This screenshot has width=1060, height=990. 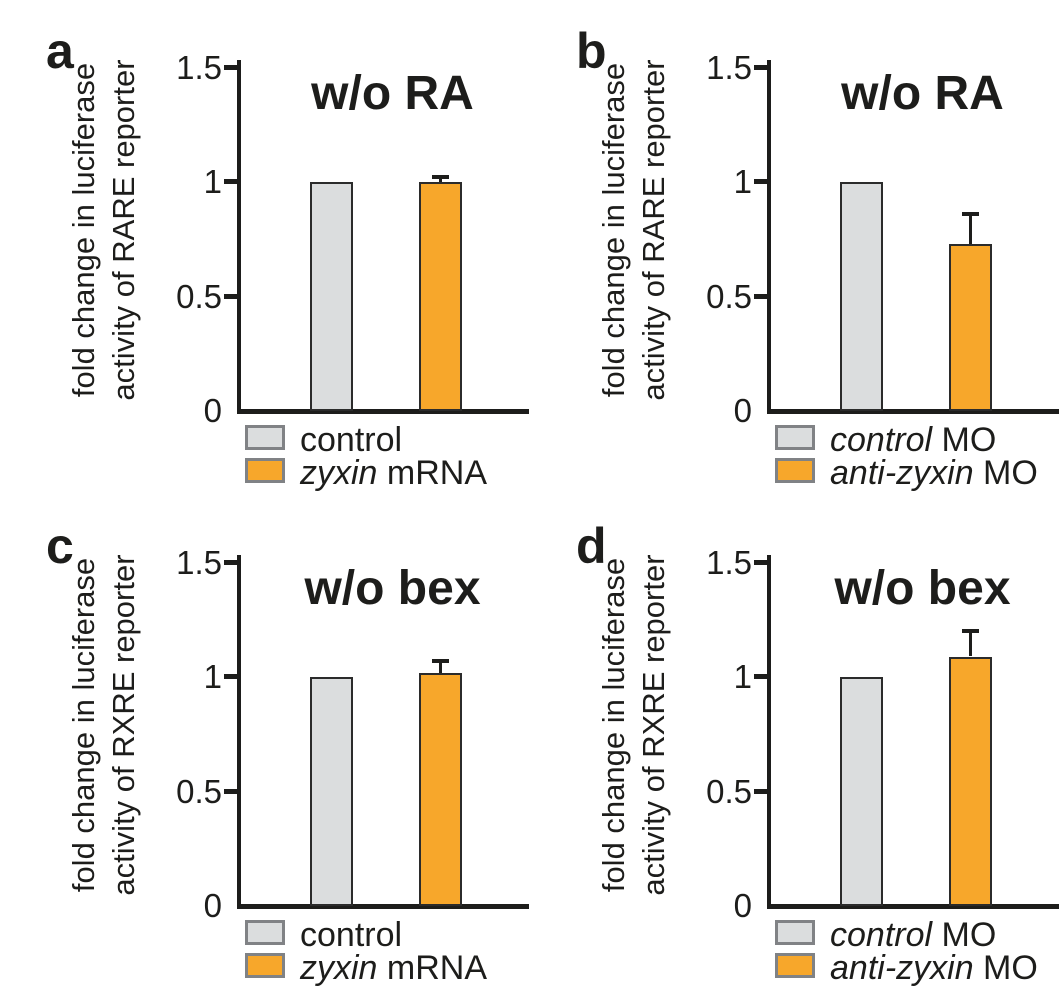 What do you see at coordinates (591, 51) in the screenshot?
I see `panel-letter: b` at bounding box center [591, 51].